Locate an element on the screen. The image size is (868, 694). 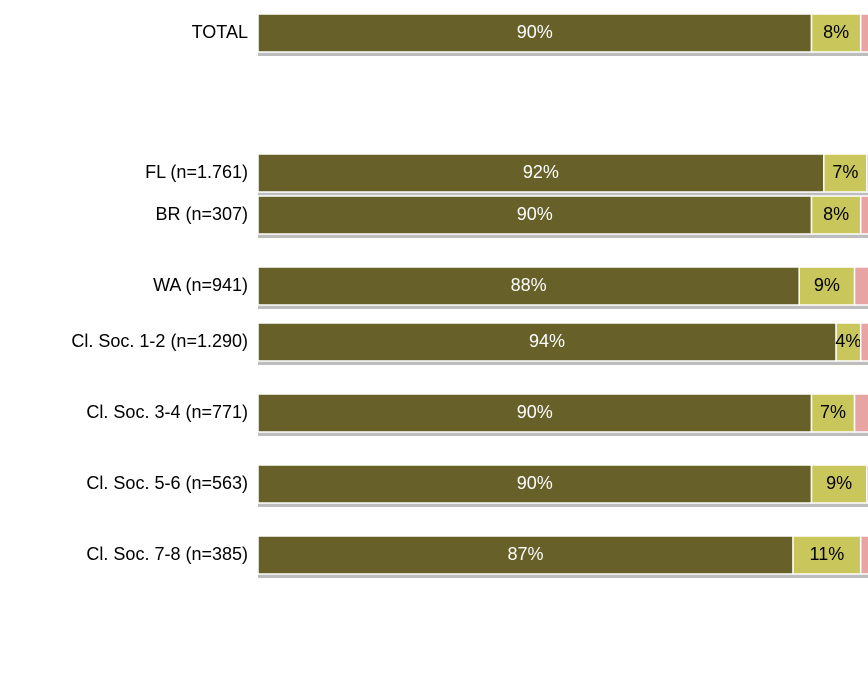
category-label: Cl. Soc. 1-2 (n=1.290) is located at coordinates (159, 341).